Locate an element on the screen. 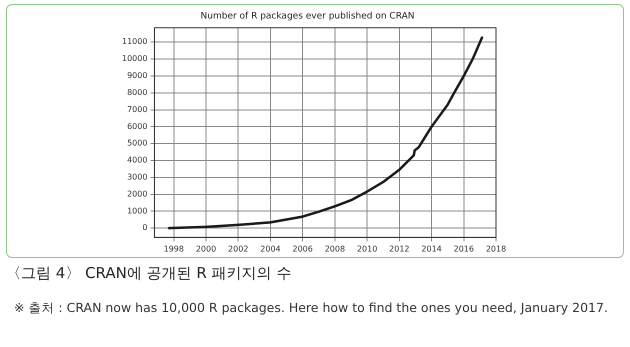 The image size is (630, 347). text: ※ 출처 : CRAN now has 10,000 R packages. Here how to find the ones you need, January 2017. is located at coordinates (311, 308).